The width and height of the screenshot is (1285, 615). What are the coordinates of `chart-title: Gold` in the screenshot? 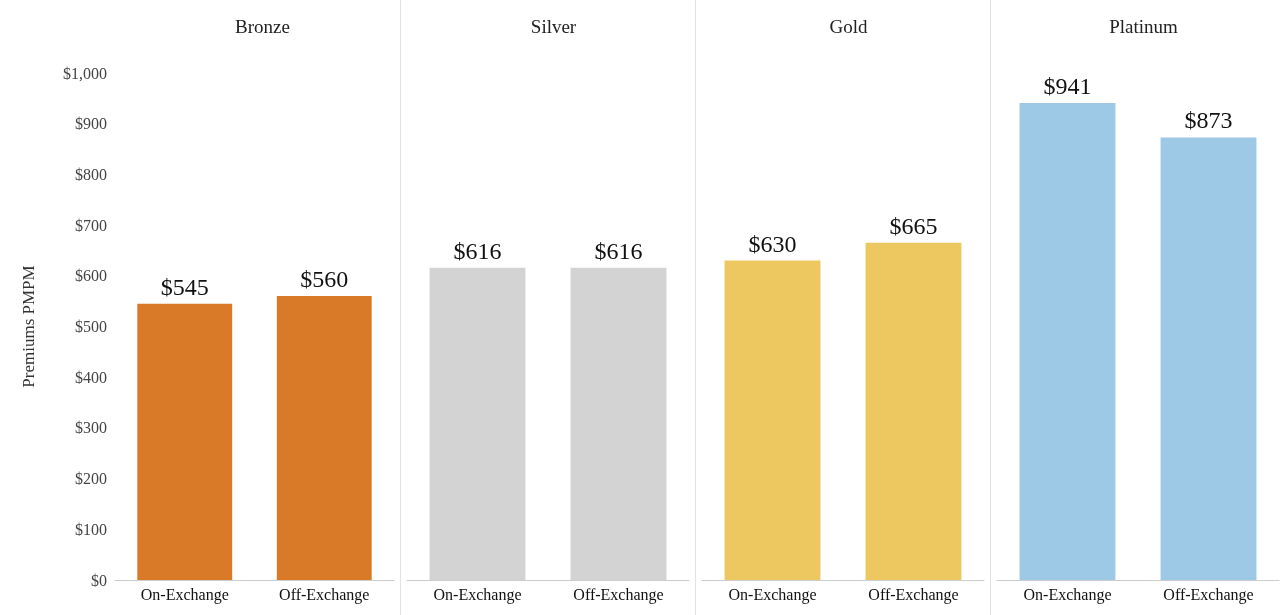 It's located at (848, 26).